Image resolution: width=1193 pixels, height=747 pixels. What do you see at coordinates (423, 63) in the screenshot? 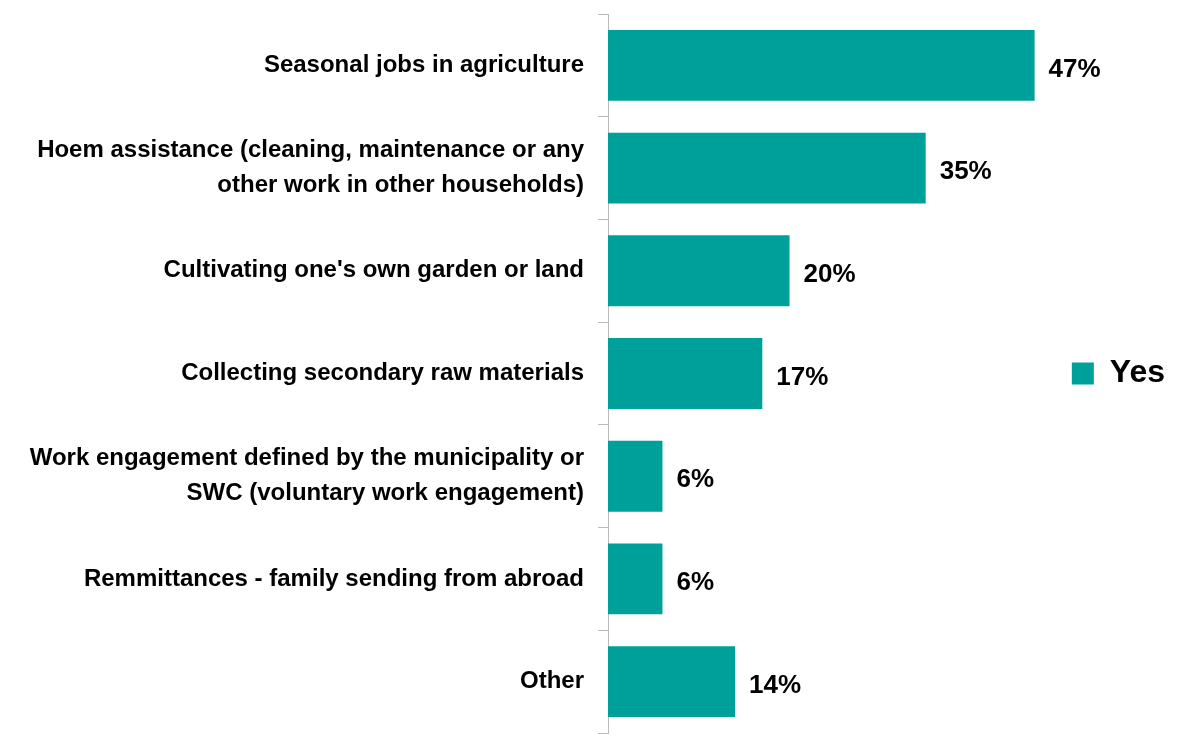
I see `y-tick-label: Seasonal jobs in agriculture` at bounding box center [423, 63].